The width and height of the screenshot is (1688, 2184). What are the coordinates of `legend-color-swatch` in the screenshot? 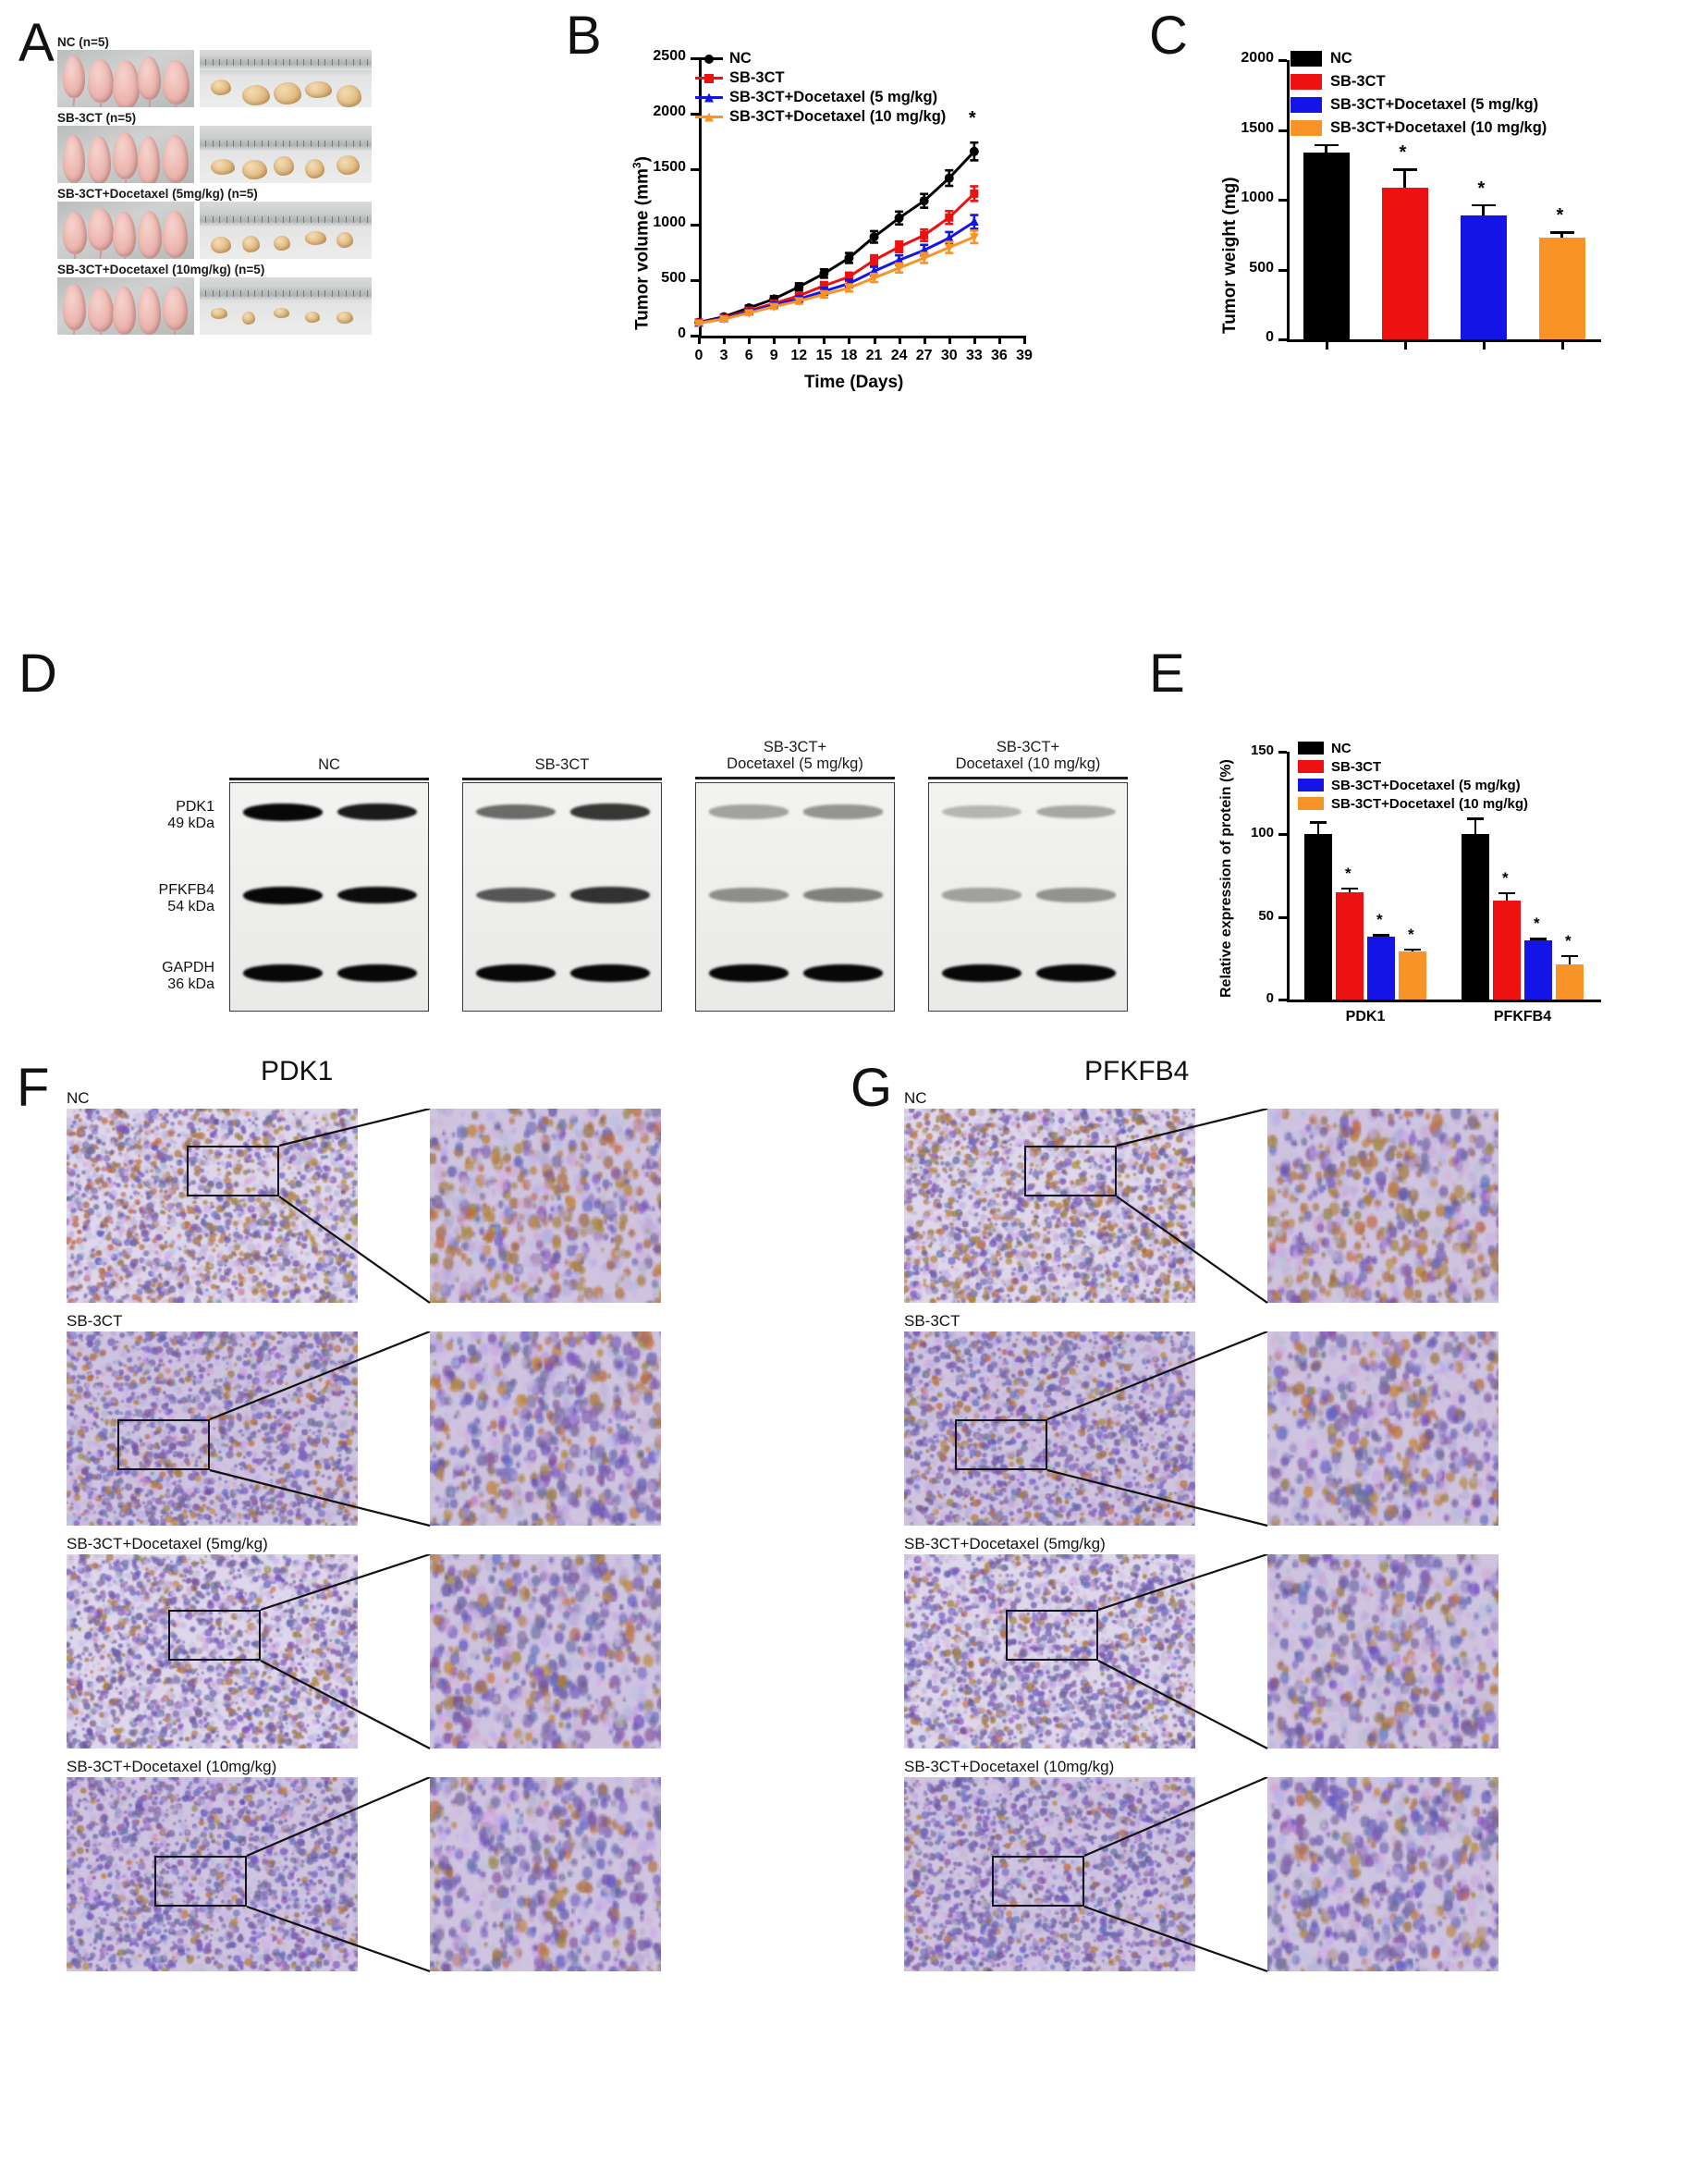 It's located at (1311, 748).